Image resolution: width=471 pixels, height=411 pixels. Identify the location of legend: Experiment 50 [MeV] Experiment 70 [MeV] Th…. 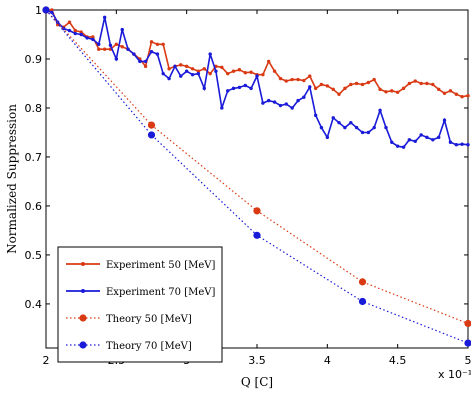
(140, 304).